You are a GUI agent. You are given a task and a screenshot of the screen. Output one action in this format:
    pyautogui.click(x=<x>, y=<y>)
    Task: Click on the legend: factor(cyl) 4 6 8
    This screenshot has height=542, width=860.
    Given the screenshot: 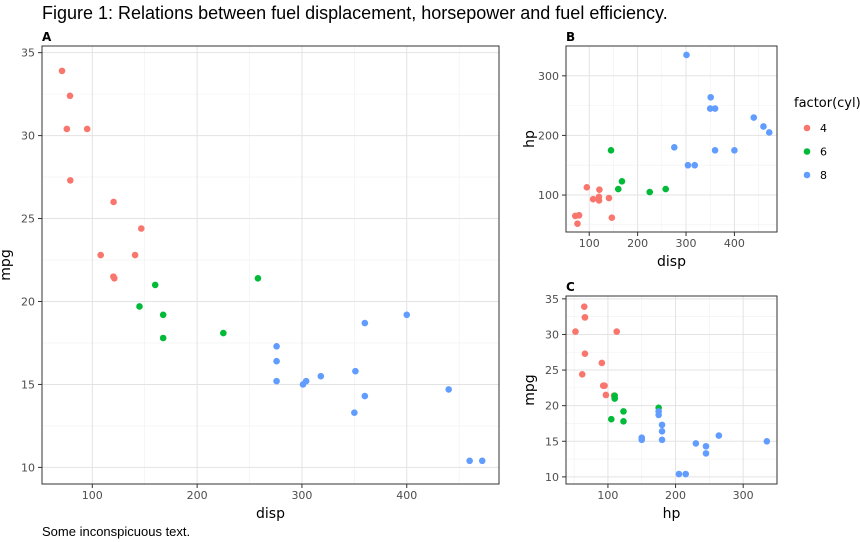 What is the action you would take?
    pyautogui.click(x=827, y=139)
    